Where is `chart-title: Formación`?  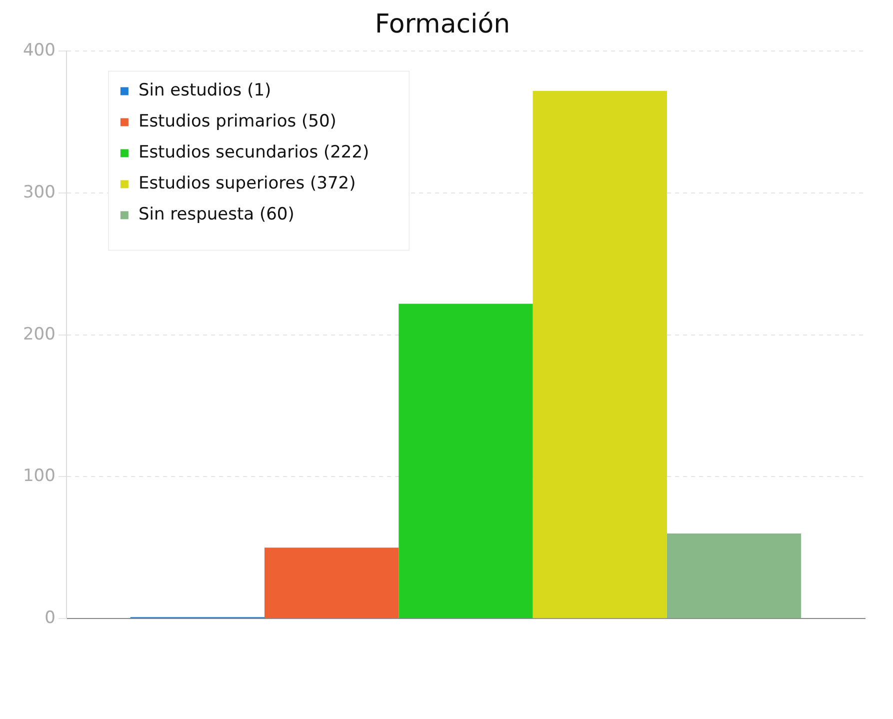 chart-title: Formación is located at coordinates (442, 24).